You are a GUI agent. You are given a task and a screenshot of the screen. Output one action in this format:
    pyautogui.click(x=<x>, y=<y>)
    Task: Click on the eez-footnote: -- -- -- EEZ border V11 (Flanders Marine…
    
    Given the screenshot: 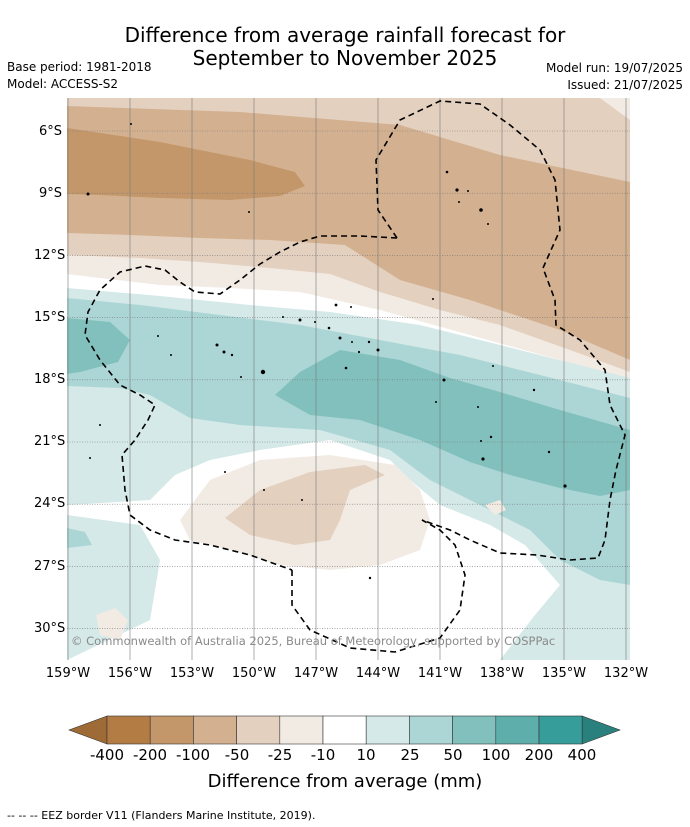 What is the action you would take?
    pyautogui.click(x=161, y=815)
    